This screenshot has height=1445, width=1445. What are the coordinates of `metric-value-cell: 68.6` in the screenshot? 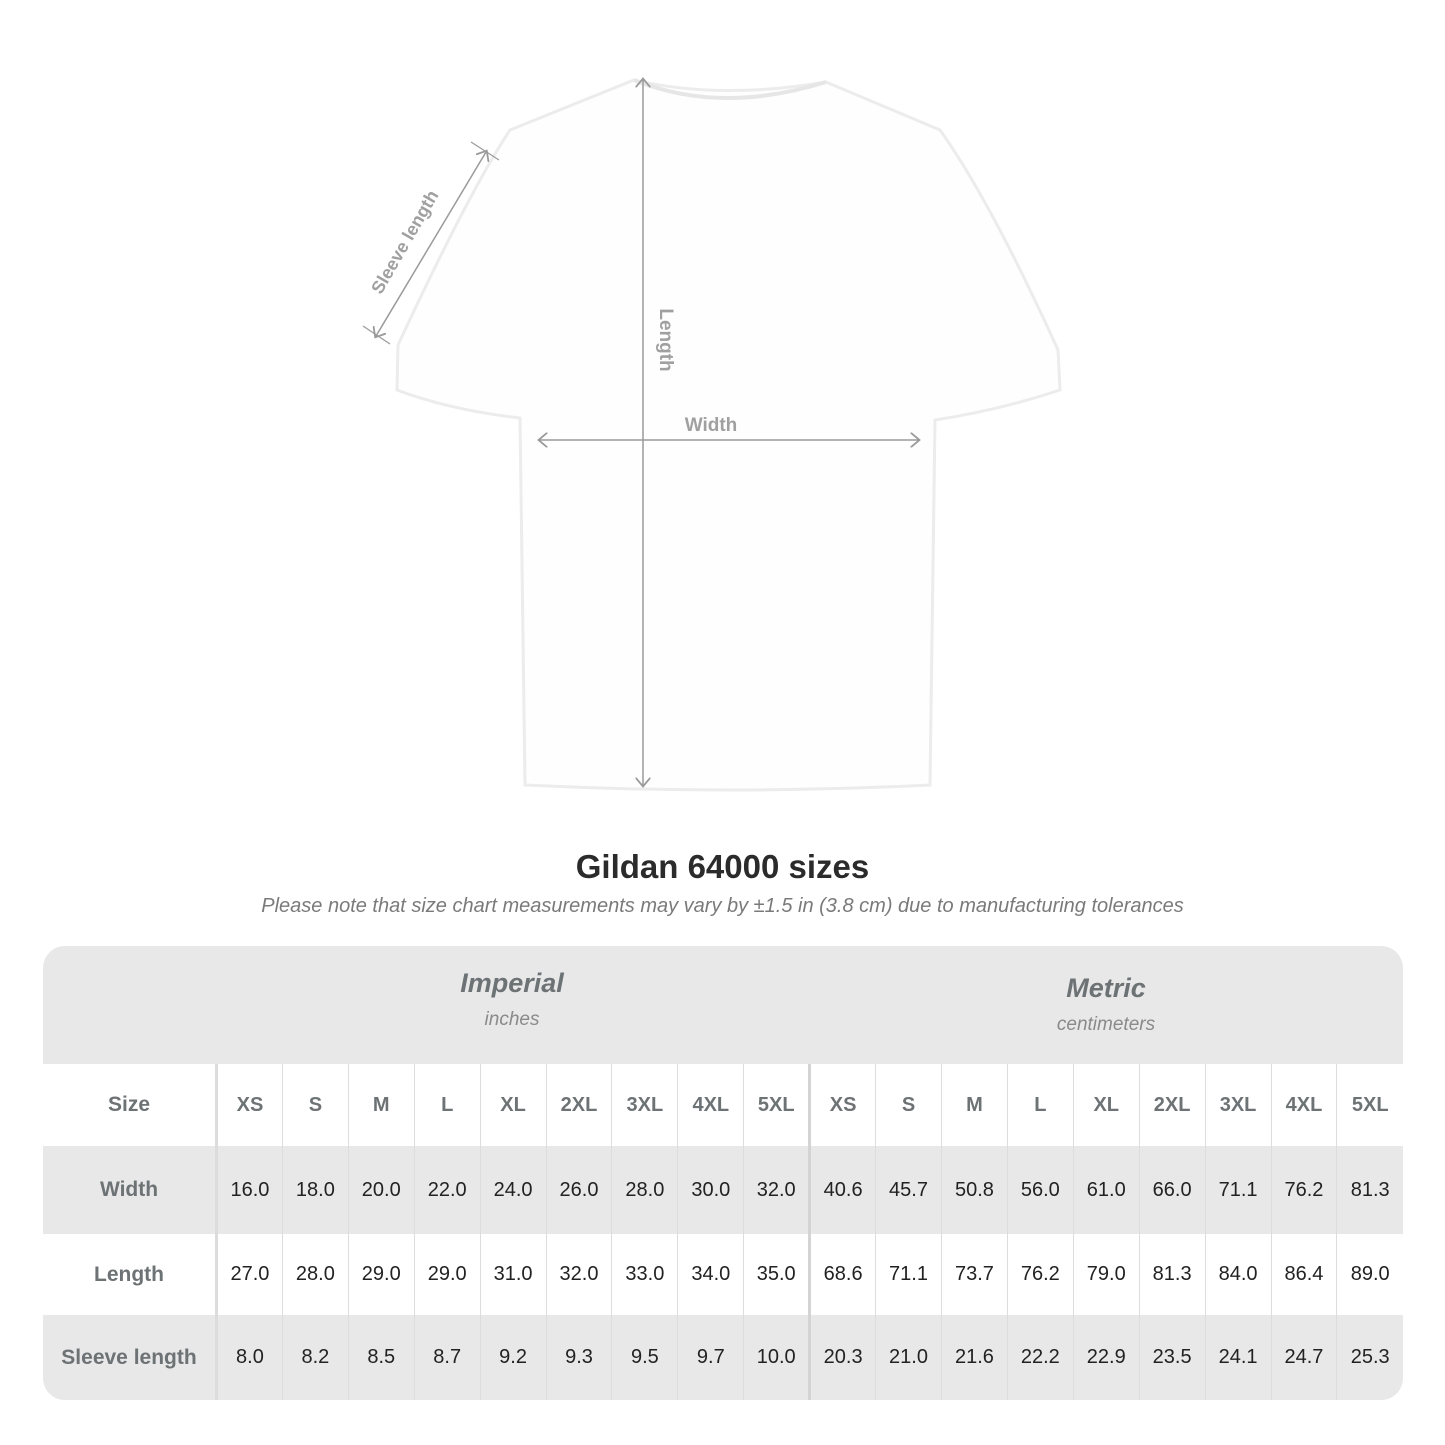 It's located at (842, 1274).